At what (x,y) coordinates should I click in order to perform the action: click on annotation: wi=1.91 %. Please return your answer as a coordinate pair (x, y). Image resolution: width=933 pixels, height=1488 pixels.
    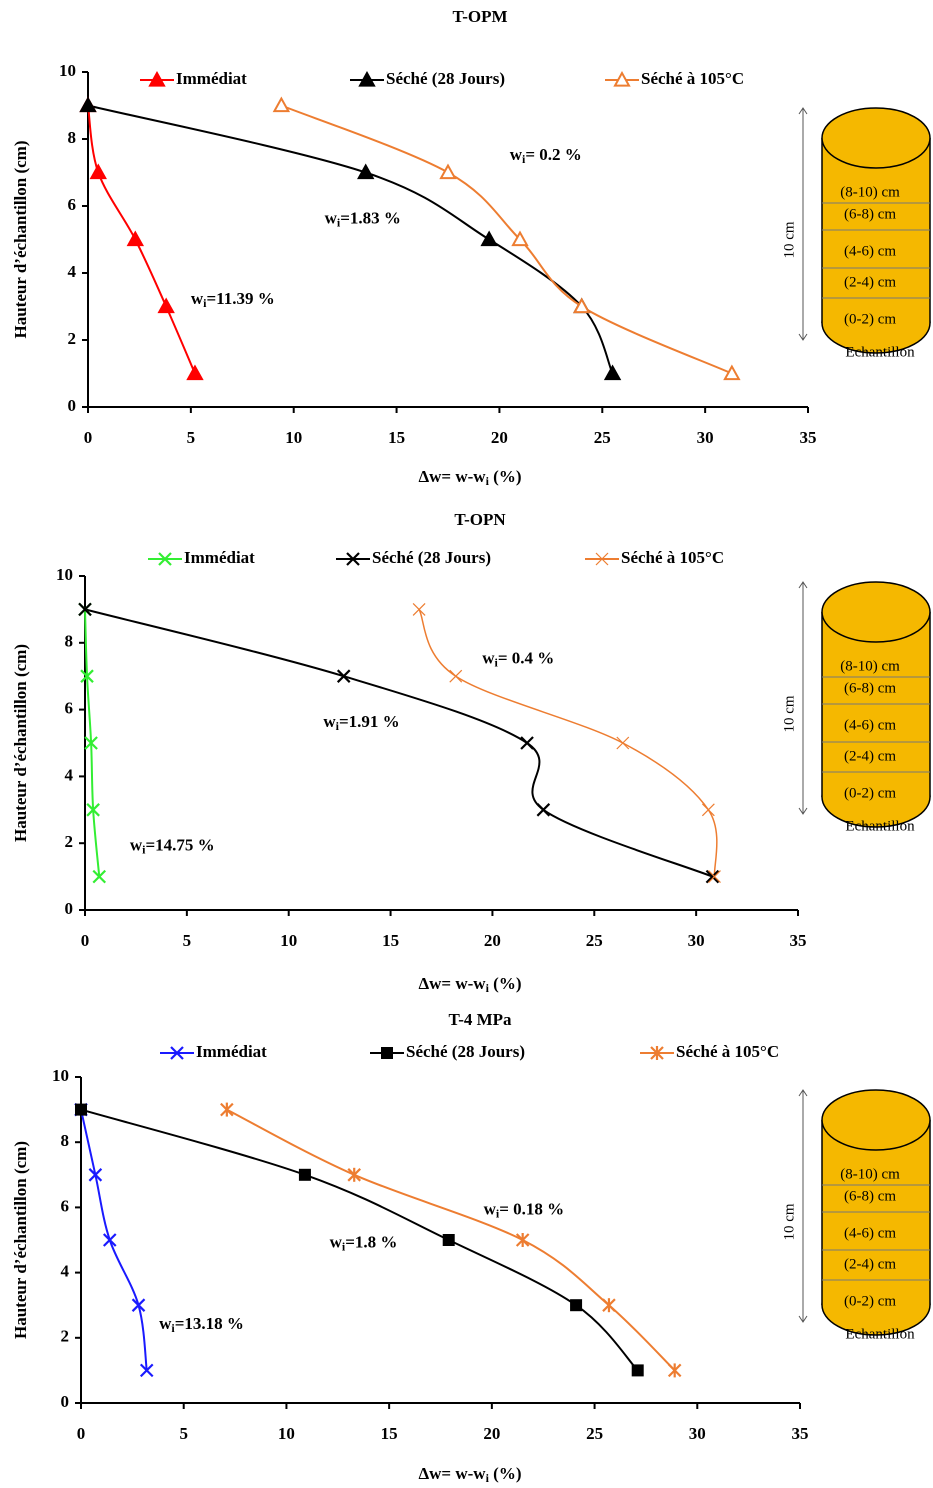
    Looking at the image, I should click on (361, 722).